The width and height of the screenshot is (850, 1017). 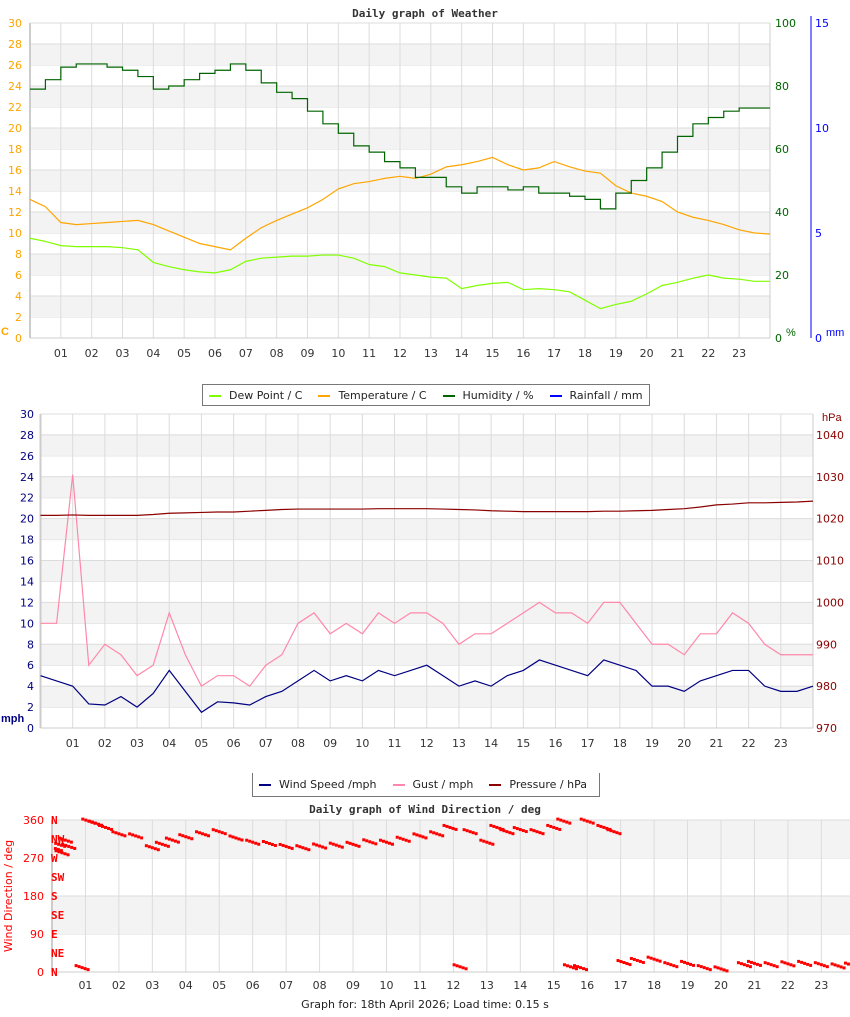 I want to click on x-tick-label: 23, so click(x=739, y=353).